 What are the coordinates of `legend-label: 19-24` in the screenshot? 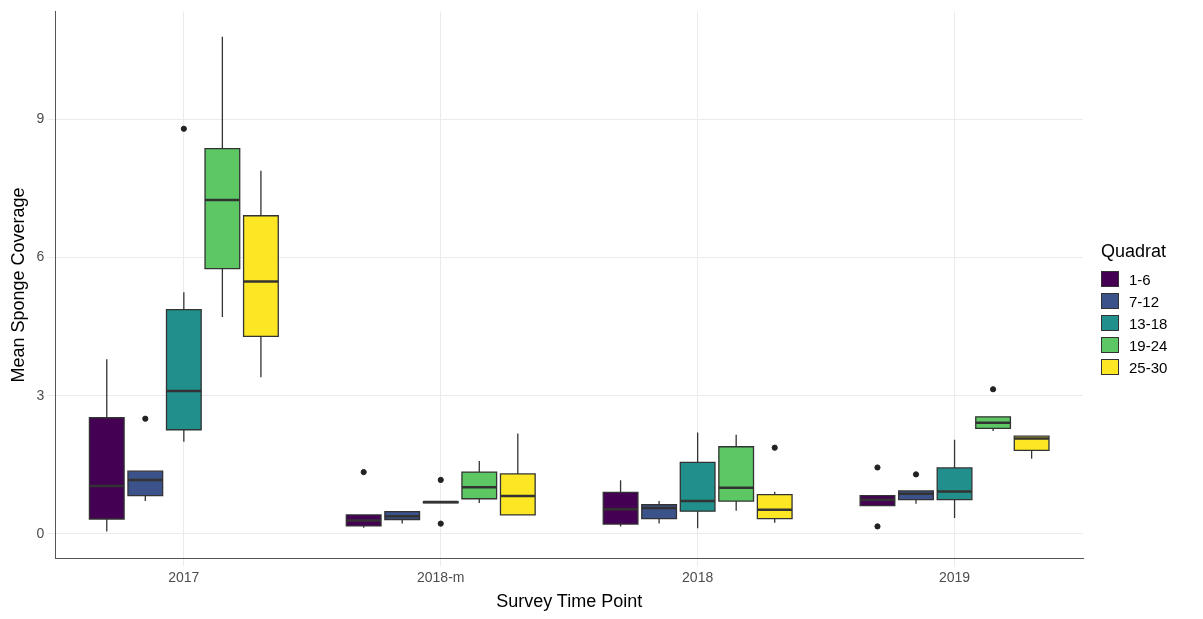 It's located at (1148, 345).